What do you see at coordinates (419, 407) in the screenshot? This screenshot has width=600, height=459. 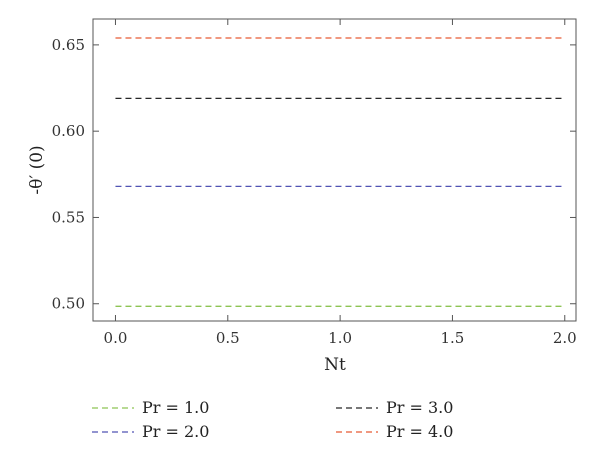 I see `legend-label: Pr = 3.0` at bounding box center [419, 407].